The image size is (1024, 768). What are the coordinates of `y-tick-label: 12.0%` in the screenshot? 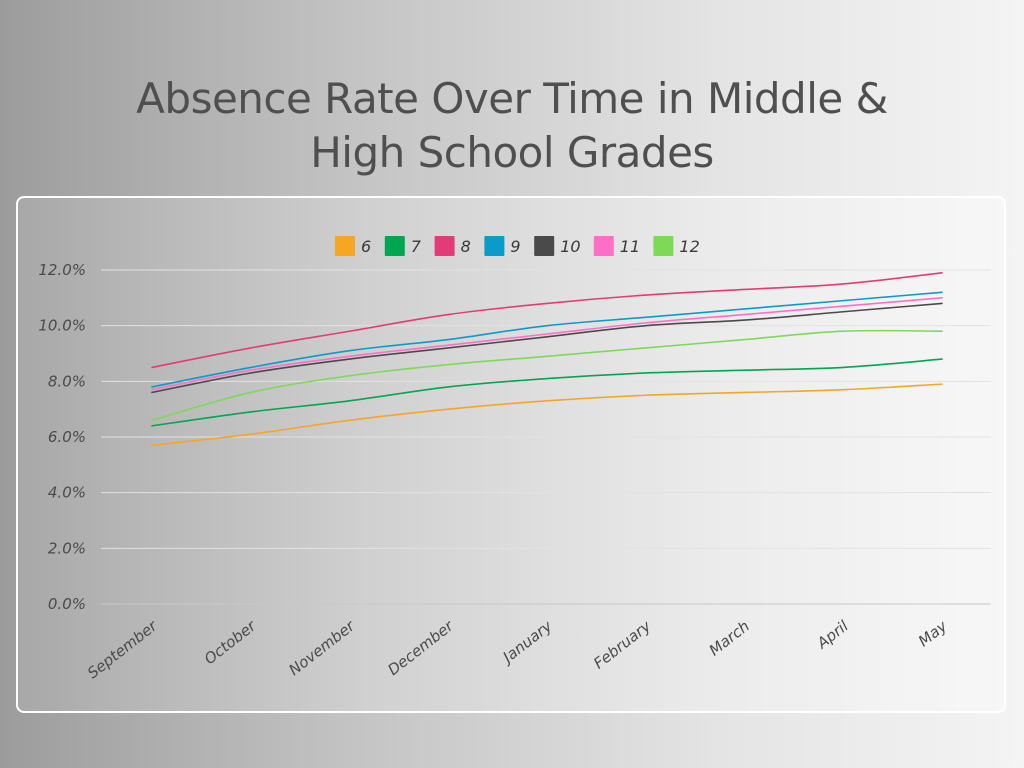 It's located at (62, 270).